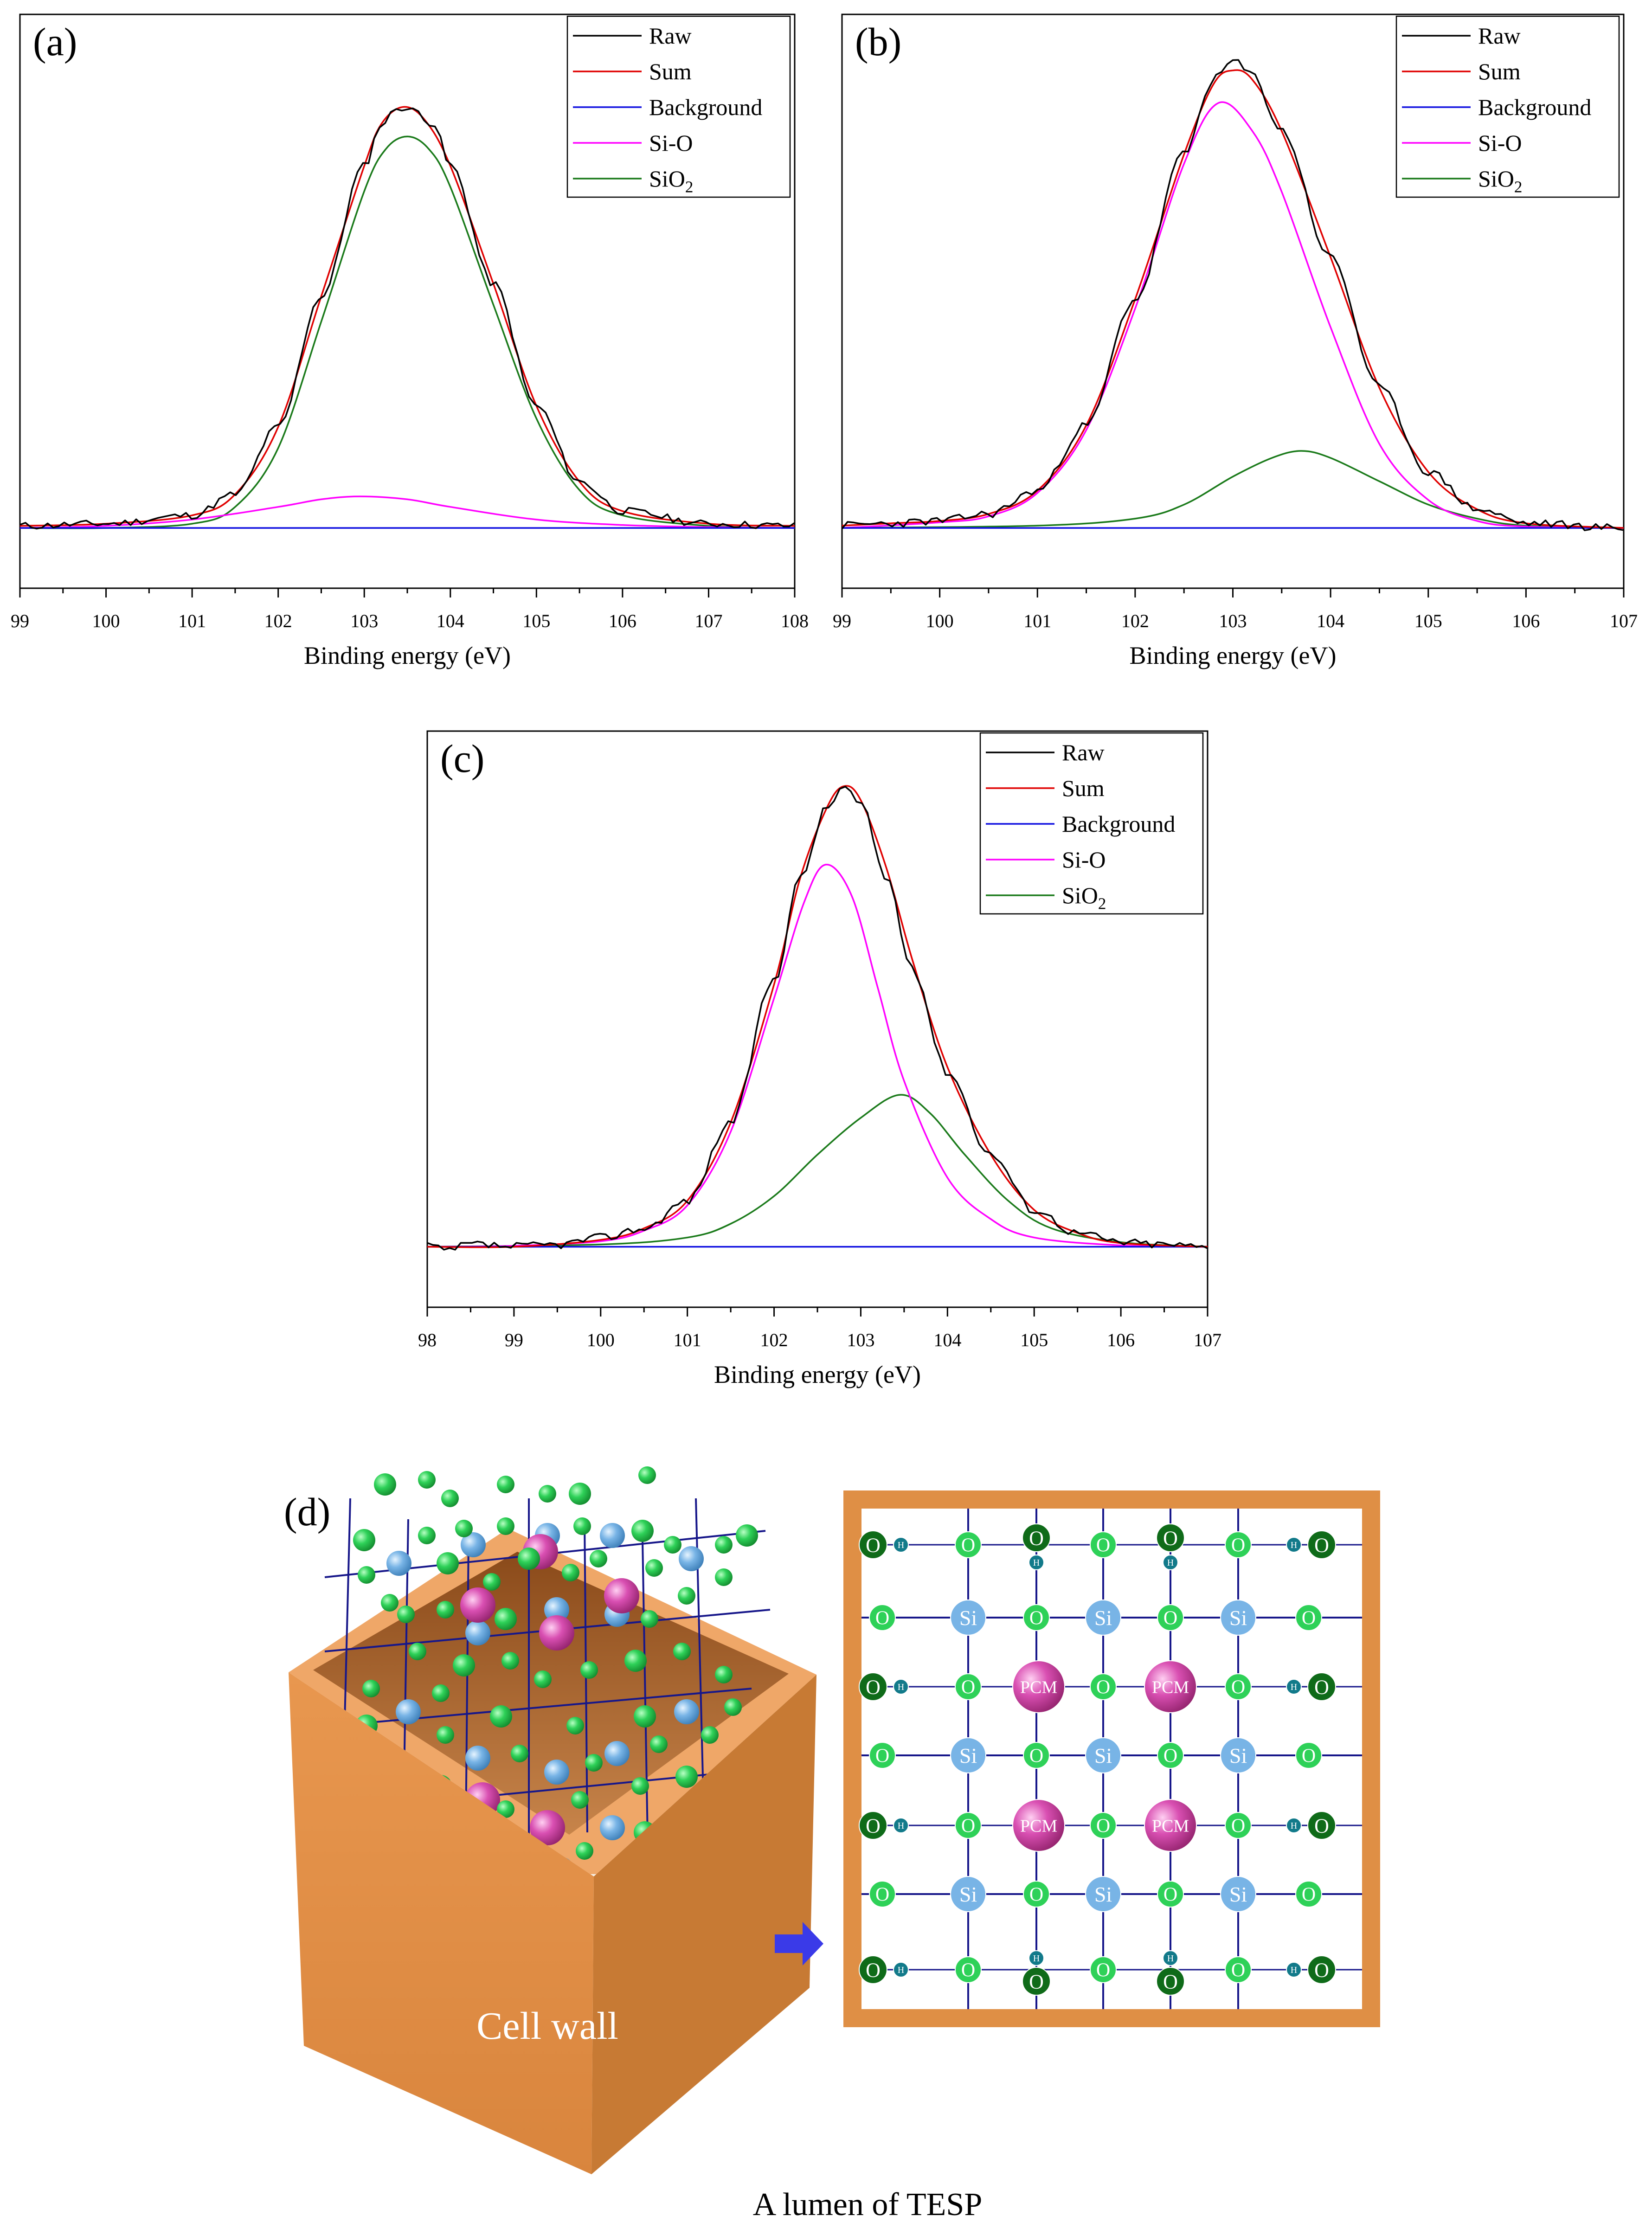 The width and height of the screenshot is (1652, 2229). What do you see at coordinates (842, 620) in the screenshot?
I see `x-tick-label: 99` at bounding box center [842, 620].